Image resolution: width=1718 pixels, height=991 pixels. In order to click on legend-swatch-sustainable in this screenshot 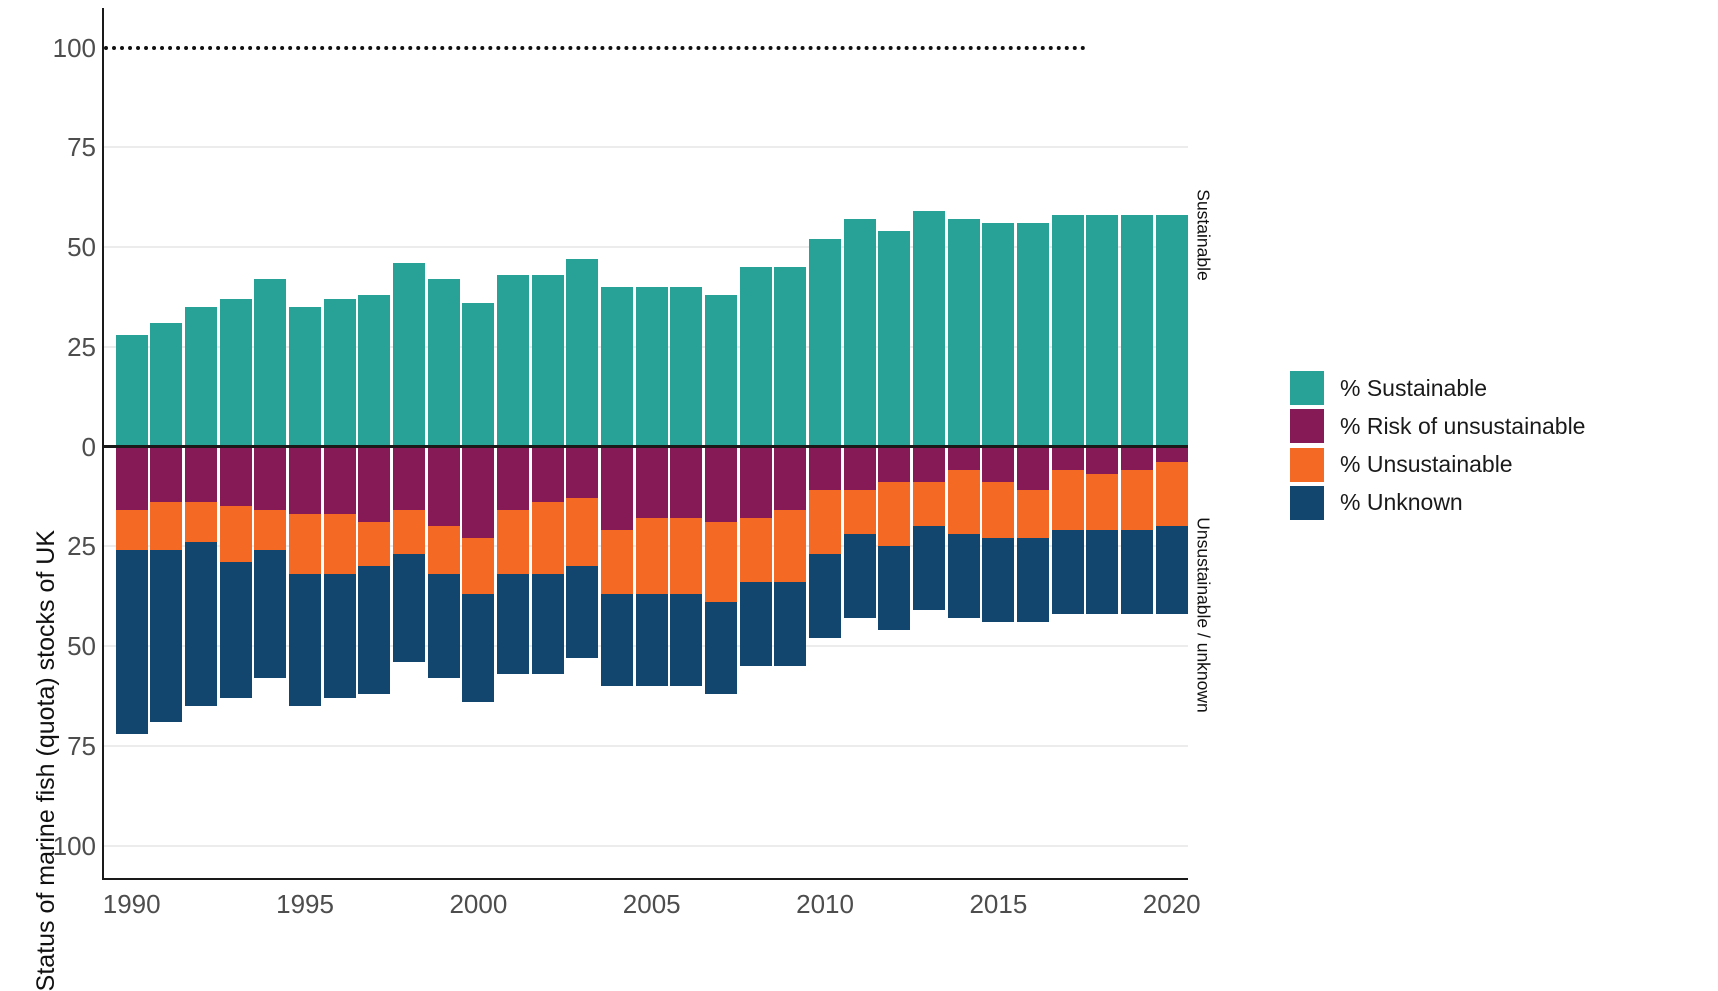, I will do `click(1307, 388)`.